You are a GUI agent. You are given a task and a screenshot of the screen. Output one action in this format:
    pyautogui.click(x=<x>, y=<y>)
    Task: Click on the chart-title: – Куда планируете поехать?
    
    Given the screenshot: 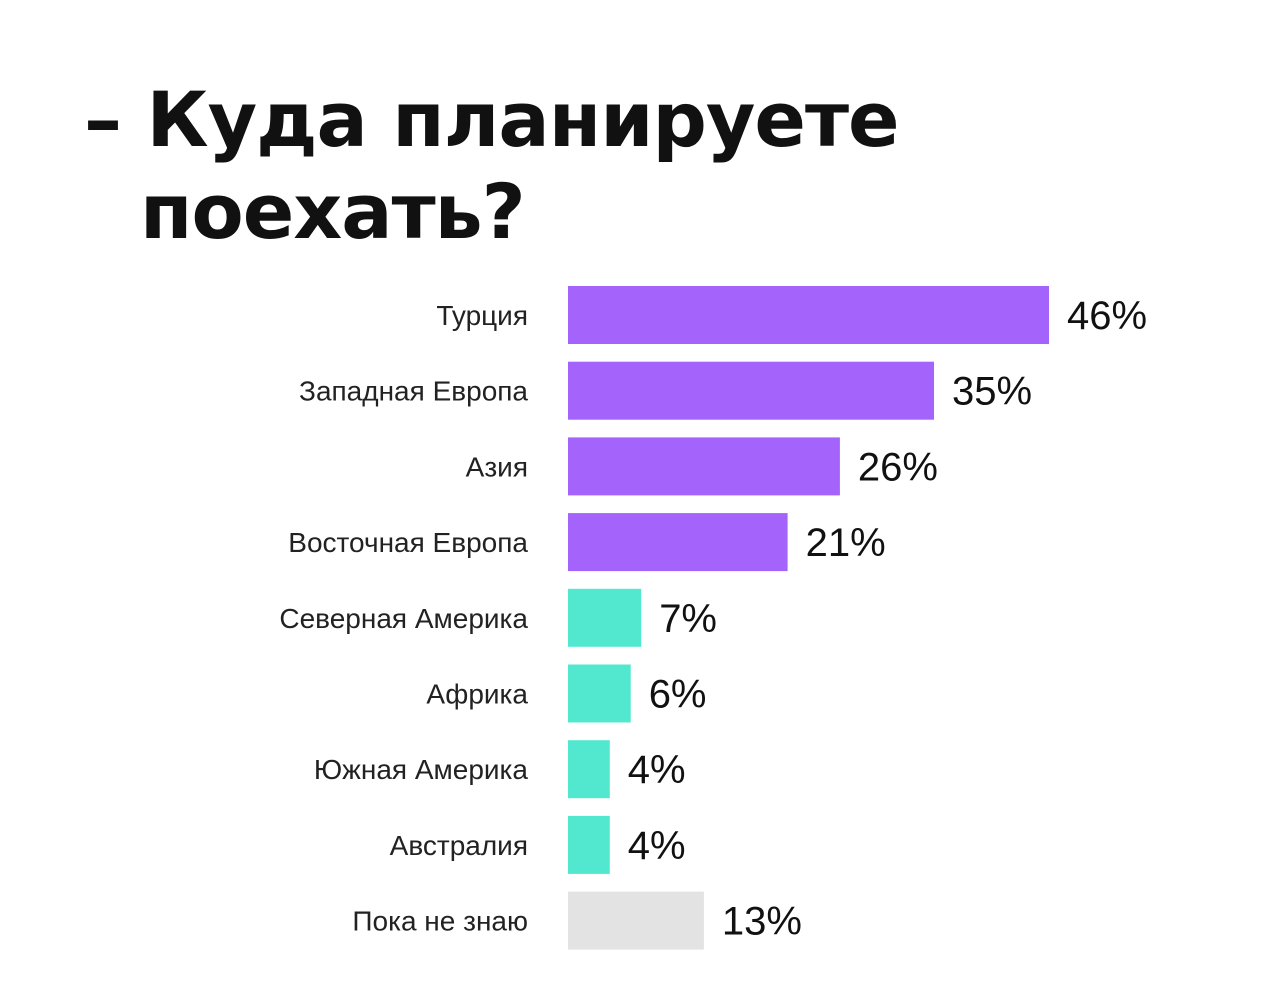 What is the action you would take?
    pyautogui.click(x=492, y=166)
    